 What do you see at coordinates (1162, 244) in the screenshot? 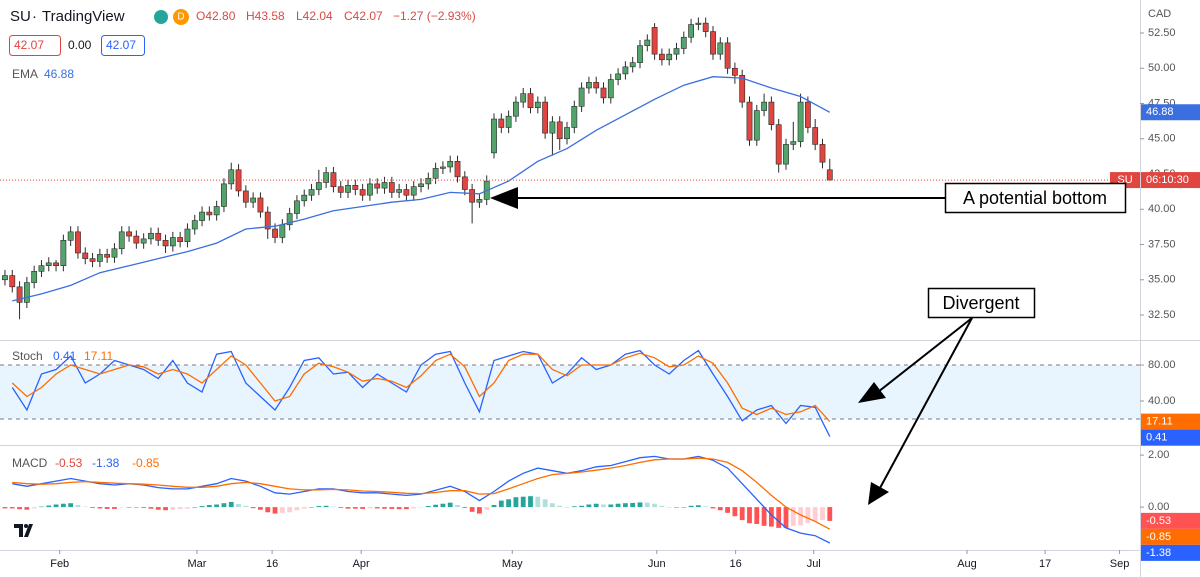
I see `y-tick-label: 37.50` at bounding box center [1162, 244].